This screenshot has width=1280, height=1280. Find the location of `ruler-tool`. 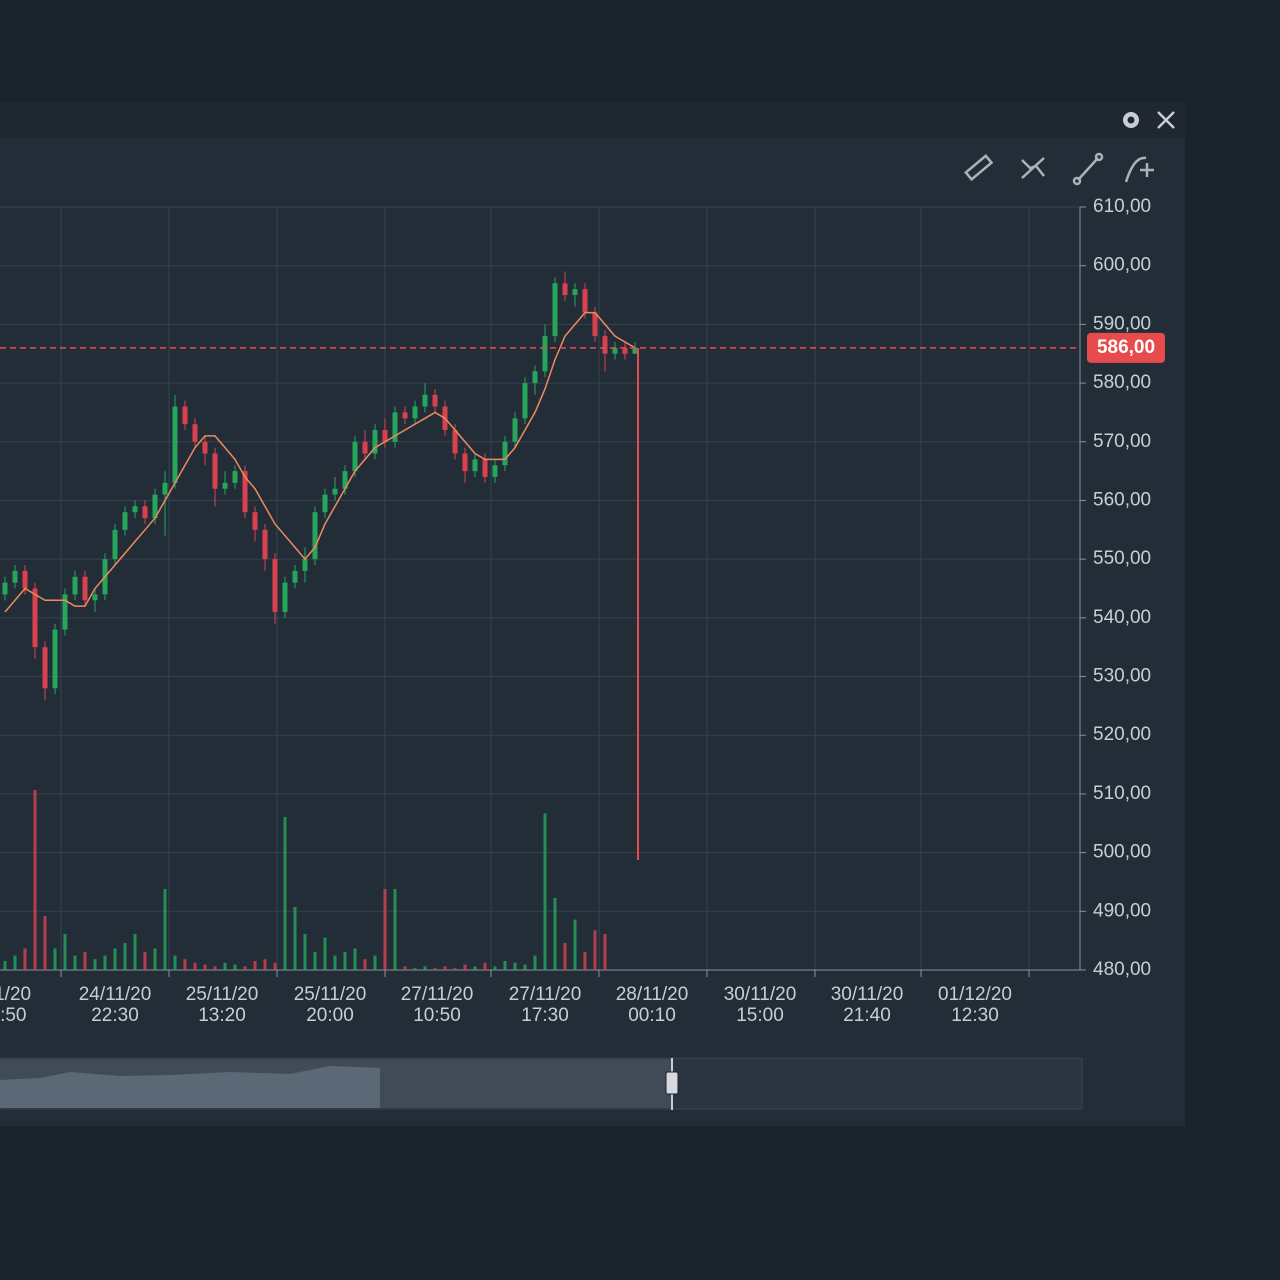

ruler-tool is located at coordinates (979, 168).